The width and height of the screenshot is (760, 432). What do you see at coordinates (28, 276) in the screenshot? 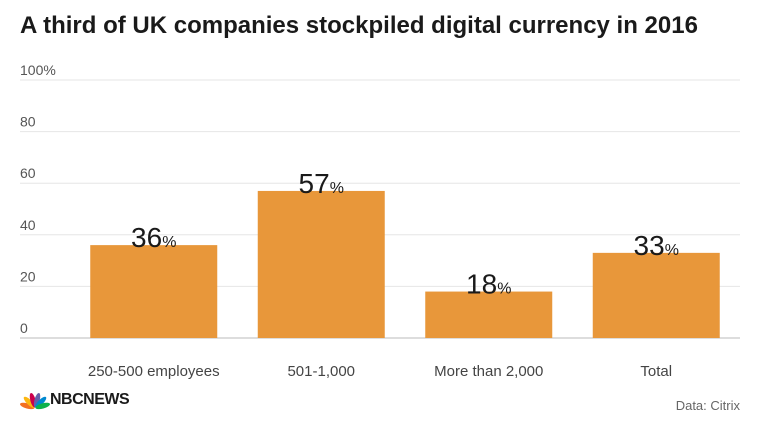
I see `y-tick-label: 20` at bounding box center [28, 276].